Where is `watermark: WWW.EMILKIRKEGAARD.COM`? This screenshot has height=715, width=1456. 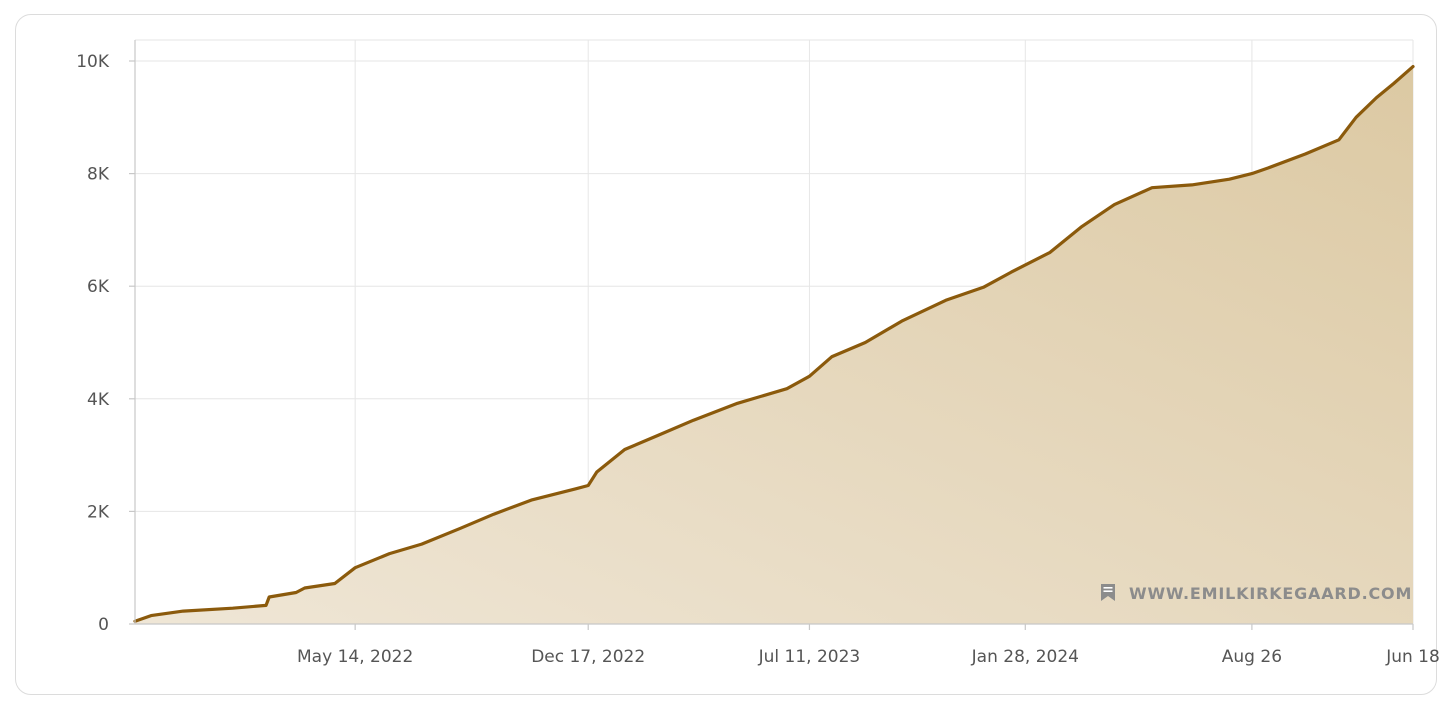
watermark: WWW.EMILKIRKEGAARD.COM is located at coordinates (1256, 593).